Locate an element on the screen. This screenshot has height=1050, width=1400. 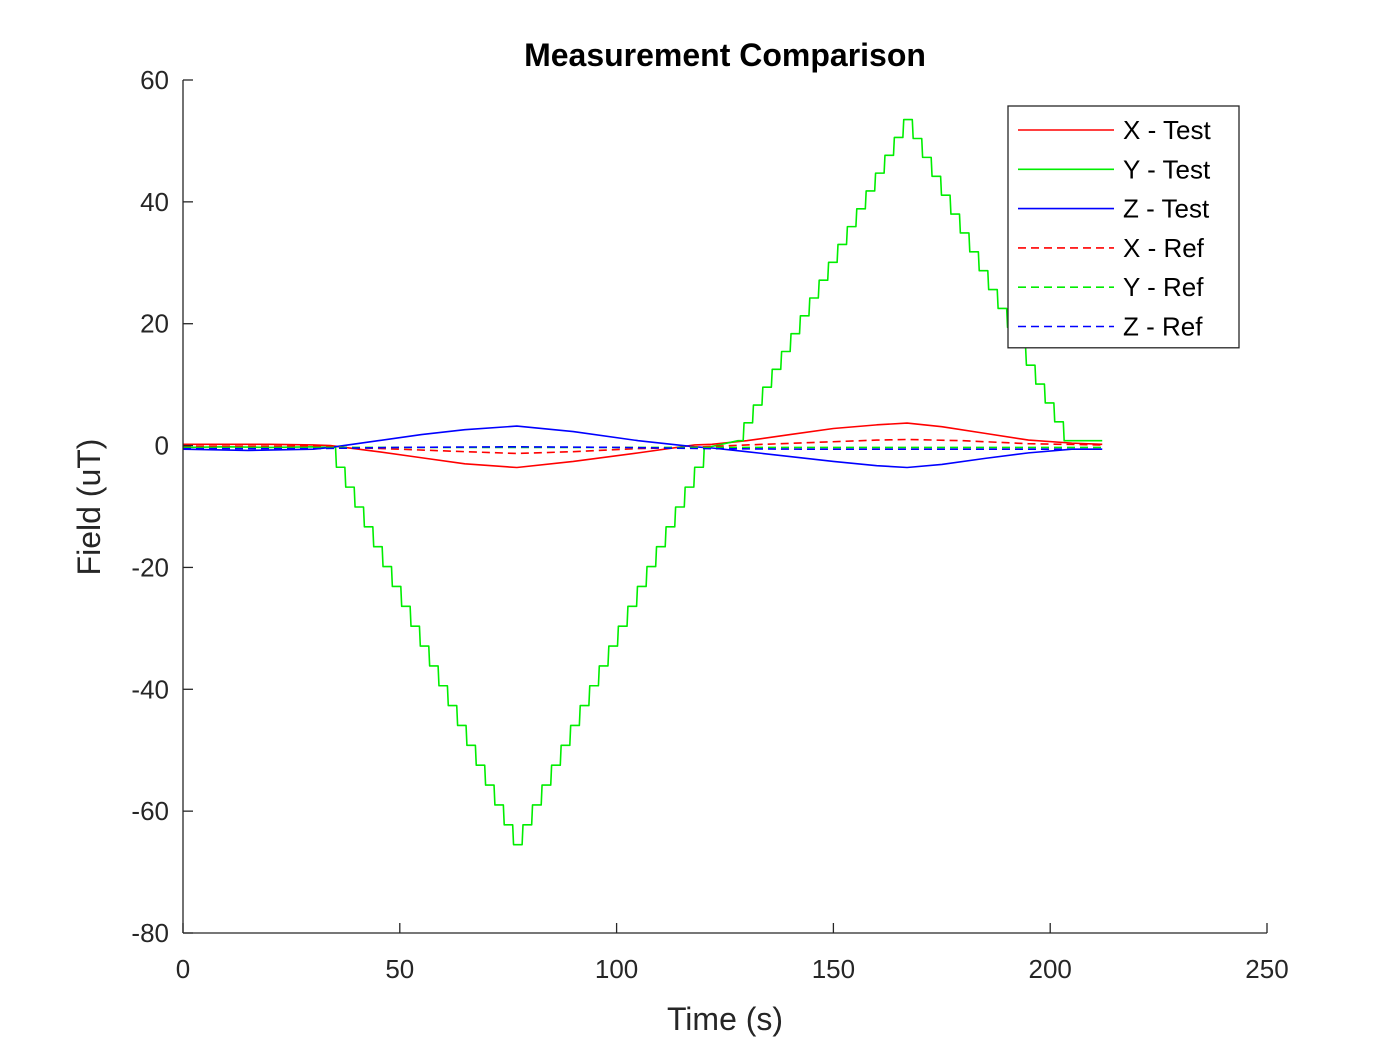
legend-label: X - Ref is located at coordinates (1164, 248).